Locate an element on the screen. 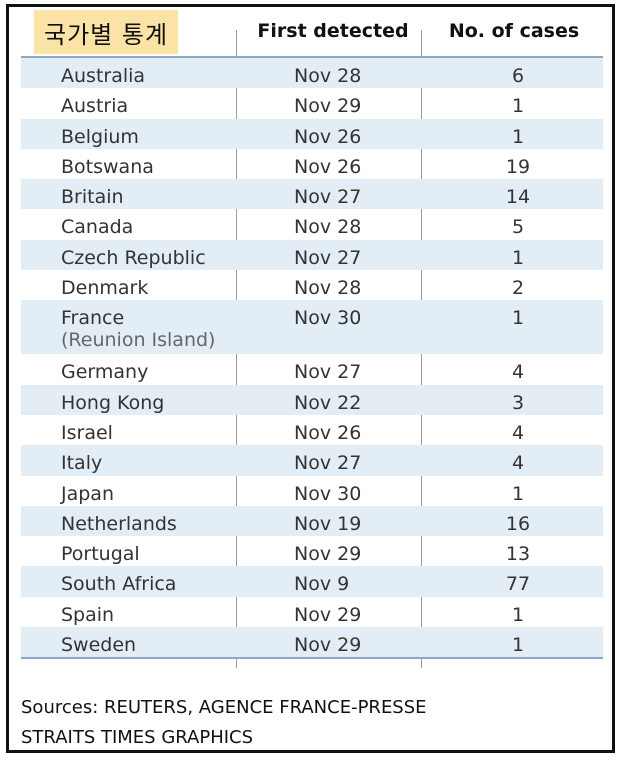 The width and height of the screenshot is (627, 763). country-cell: Austria is located at coordinates (128, 102).